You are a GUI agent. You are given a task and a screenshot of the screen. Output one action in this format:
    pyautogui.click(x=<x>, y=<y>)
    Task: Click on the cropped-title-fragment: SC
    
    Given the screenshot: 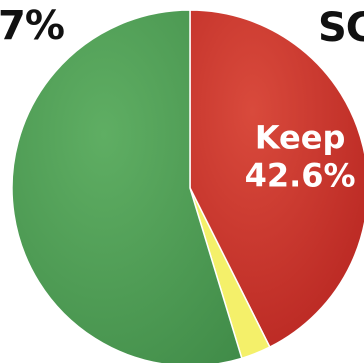 What is the action you would take?
    pyautogui.click(x=341, y=28)
    